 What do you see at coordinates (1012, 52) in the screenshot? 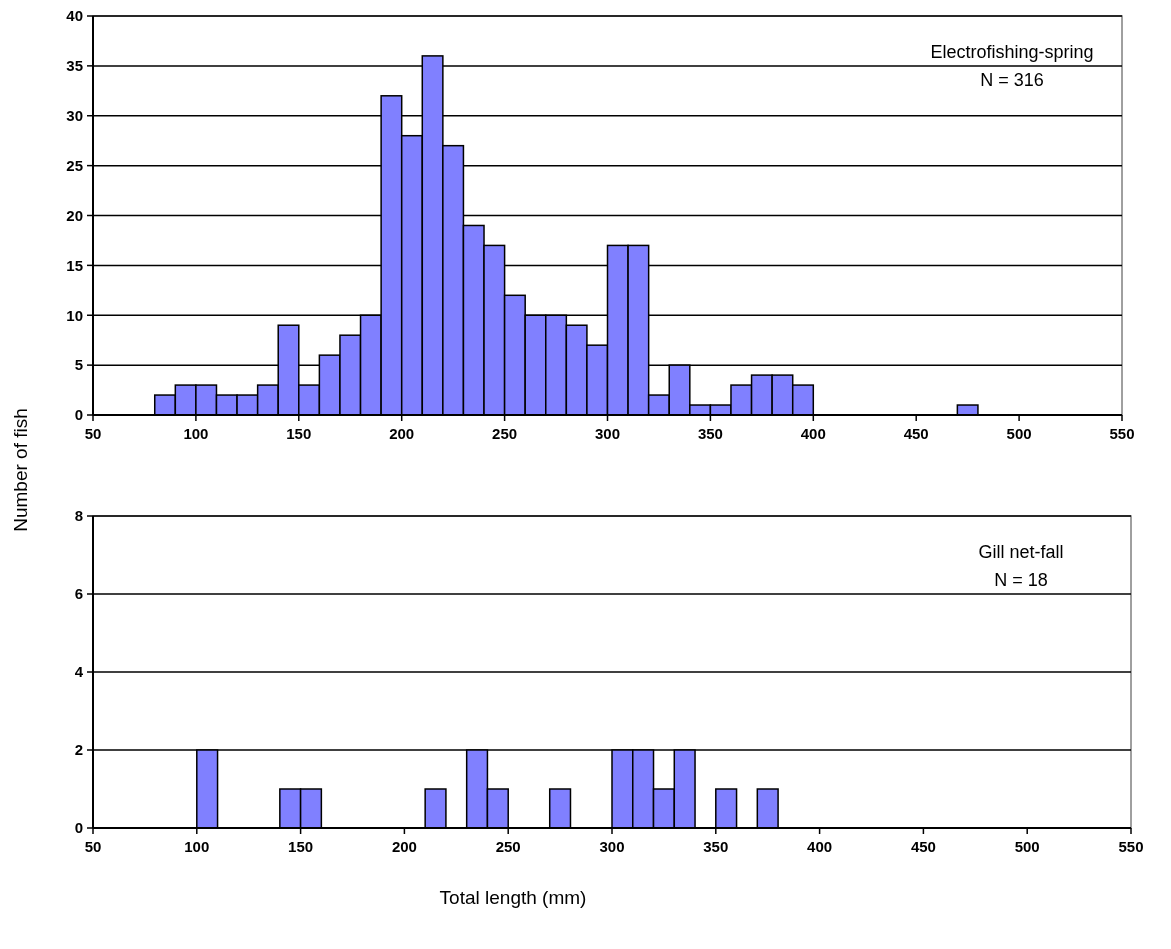
I see `annotation: Electrofishing-spring` at bounding box center [1012, 52].